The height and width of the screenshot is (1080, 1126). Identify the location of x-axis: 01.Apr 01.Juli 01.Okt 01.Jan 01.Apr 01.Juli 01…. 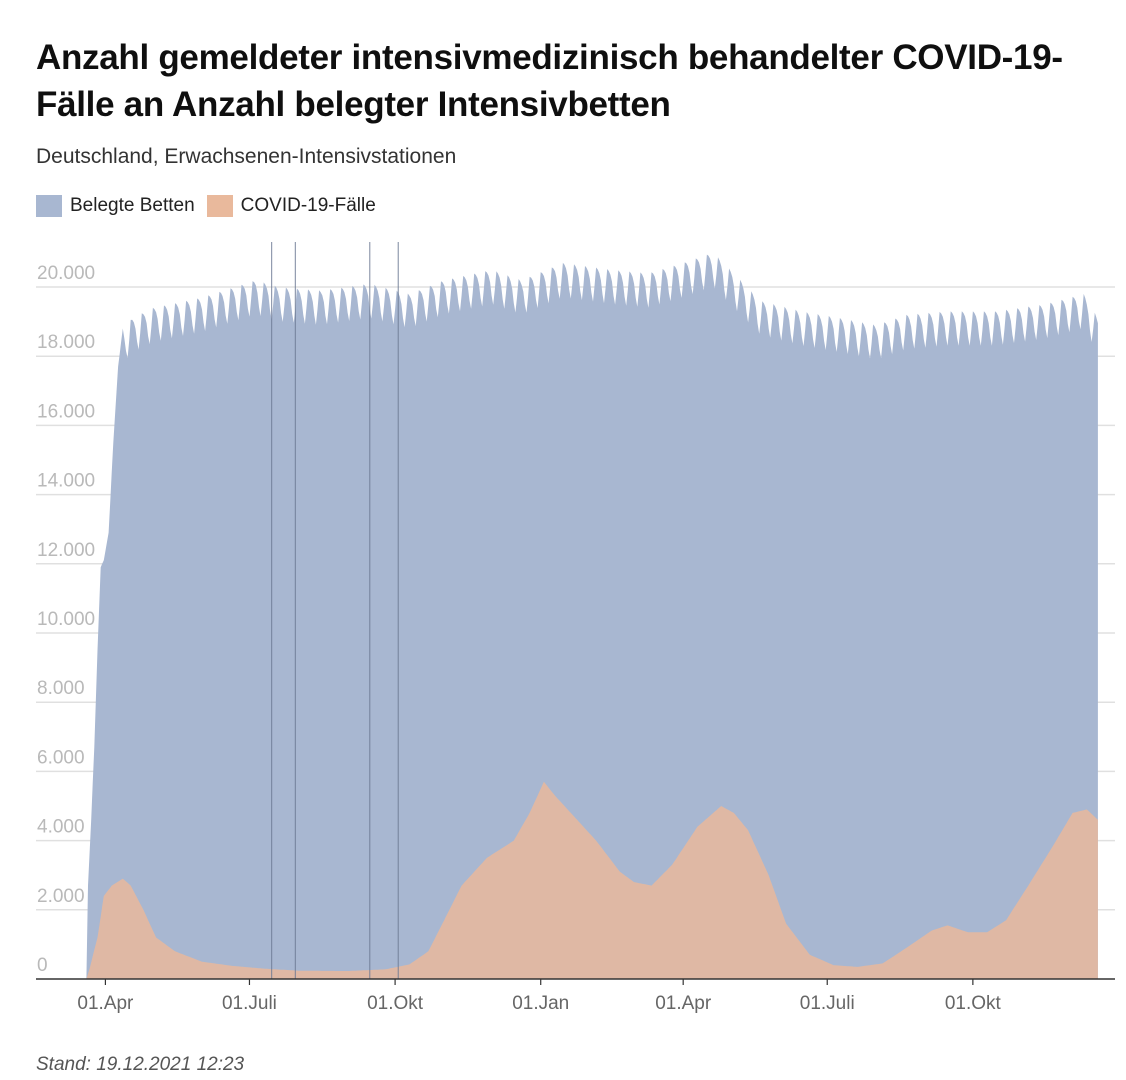
(575, 996).